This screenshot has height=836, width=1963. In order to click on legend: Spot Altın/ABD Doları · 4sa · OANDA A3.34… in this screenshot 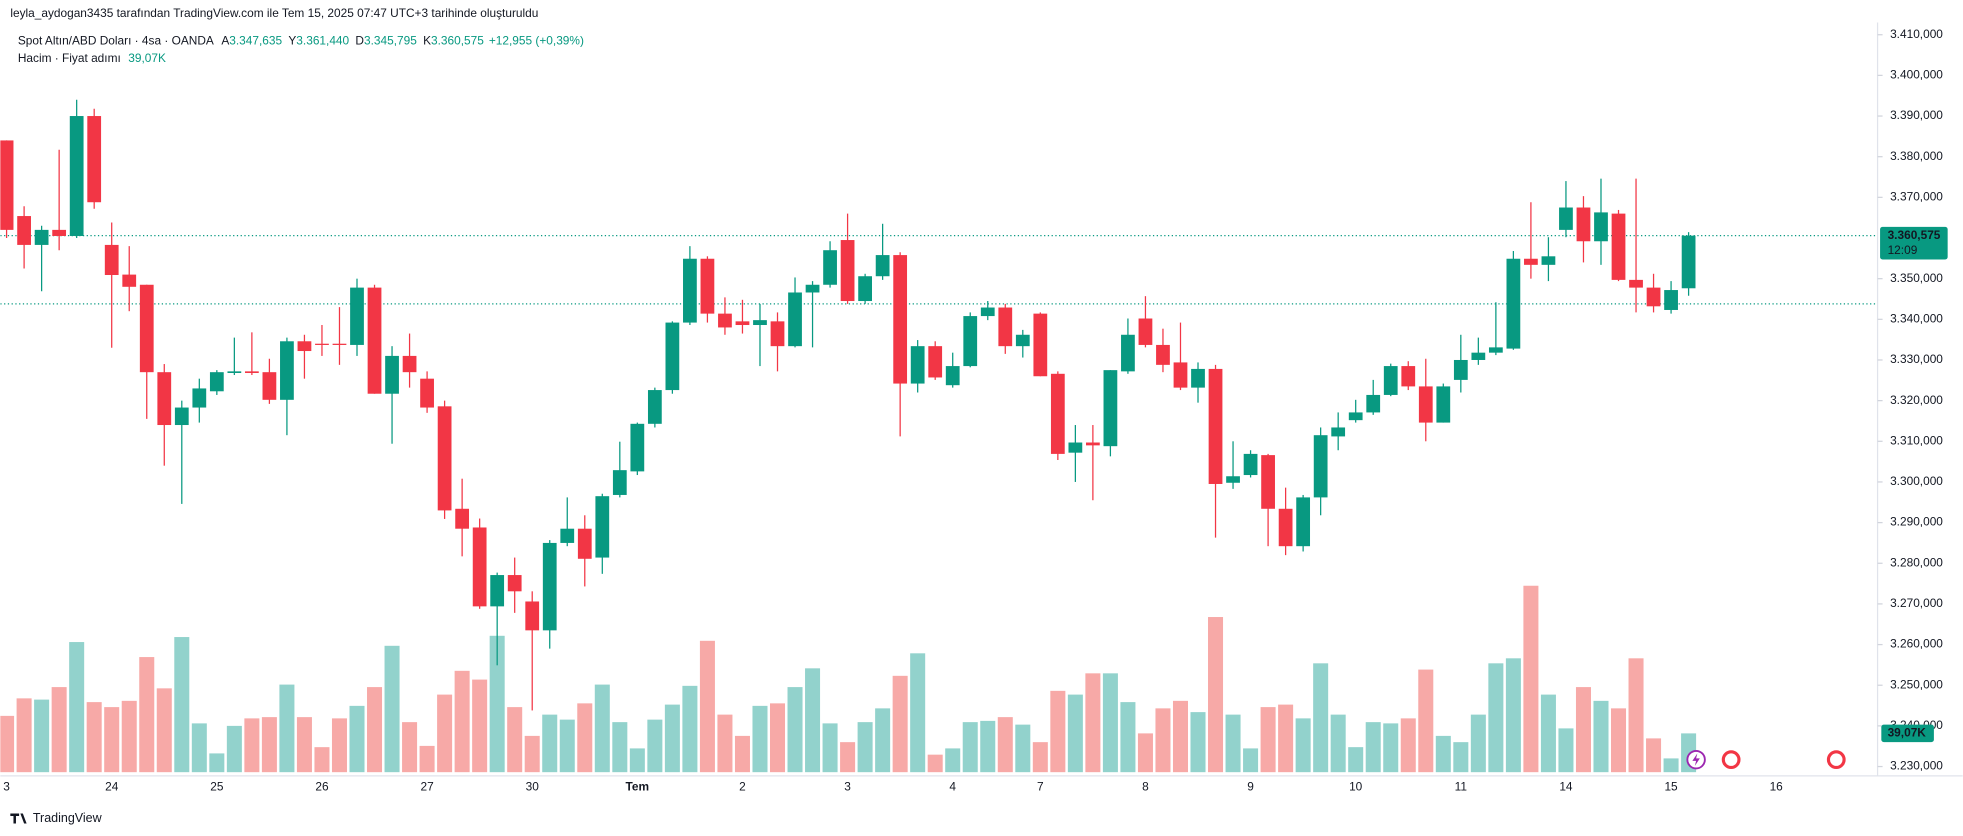, I will do `click(301, 40)`.